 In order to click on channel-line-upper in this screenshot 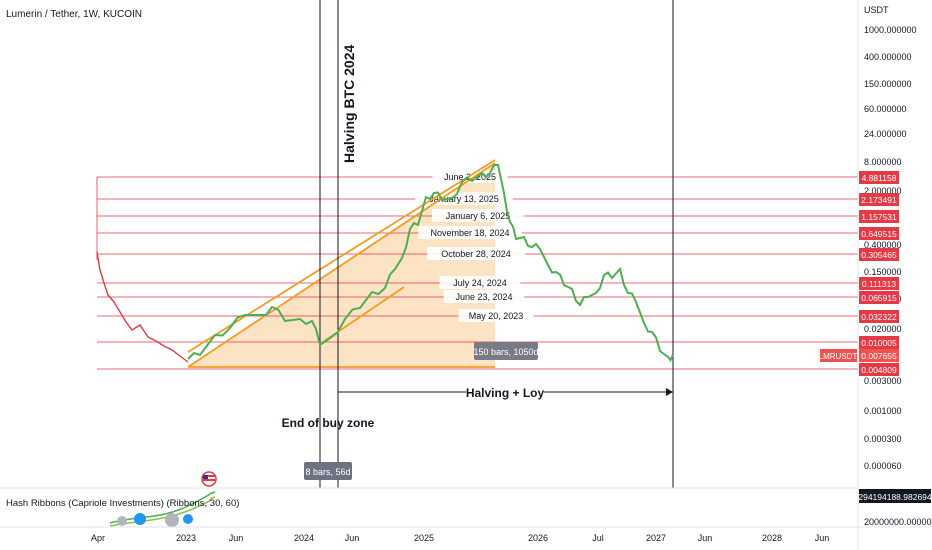, I will do `click(341, 256)`.